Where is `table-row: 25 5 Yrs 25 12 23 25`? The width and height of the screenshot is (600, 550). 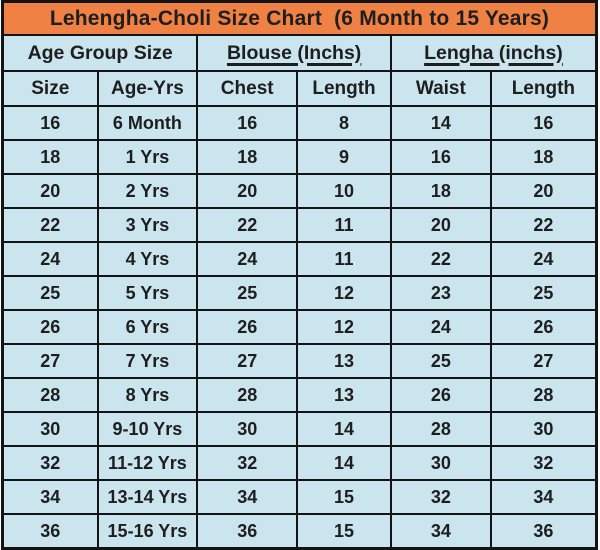 table-row: 25 5 Yrs 25 12 23 25 is located at coordinates (299, 293).